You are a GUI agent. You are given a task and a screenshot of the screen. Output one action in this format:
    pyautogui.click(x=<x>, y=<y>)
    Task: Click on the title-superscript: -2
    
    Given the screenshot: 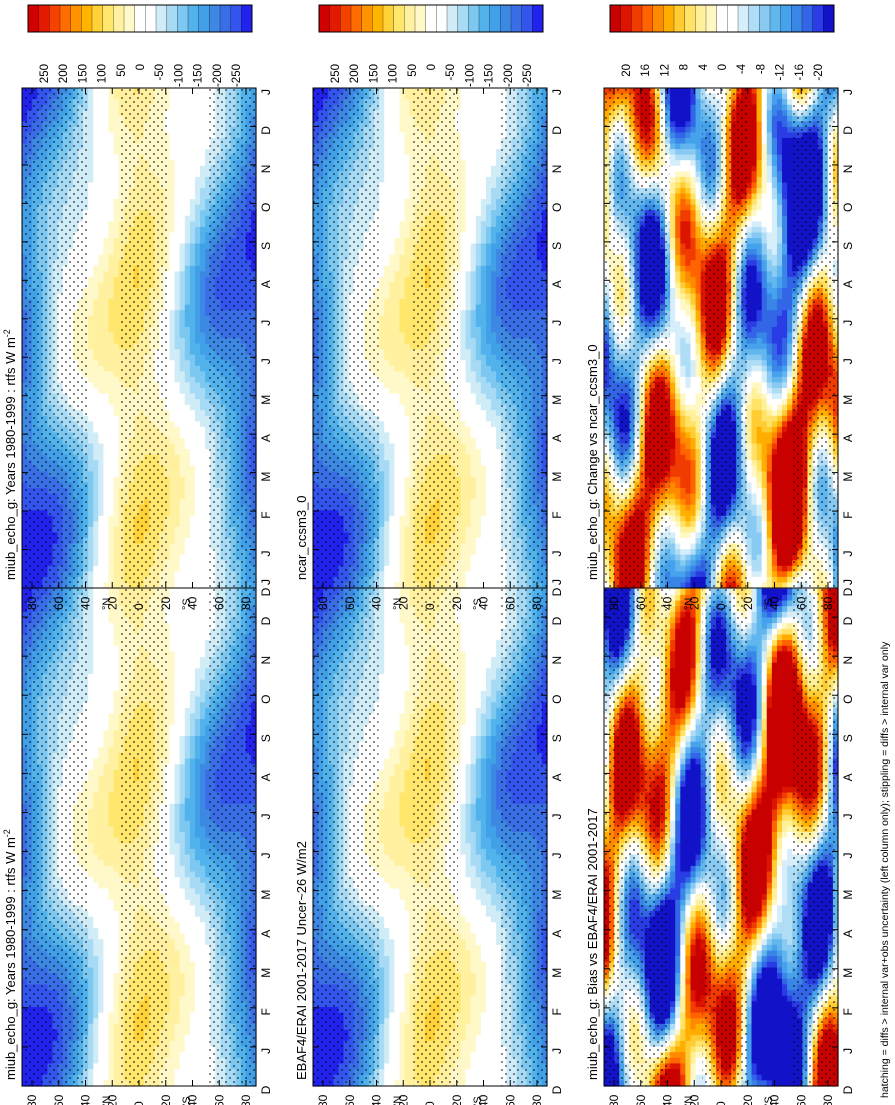 What is the action you would take?
    pyautogui.click(x=7, y=833)
    